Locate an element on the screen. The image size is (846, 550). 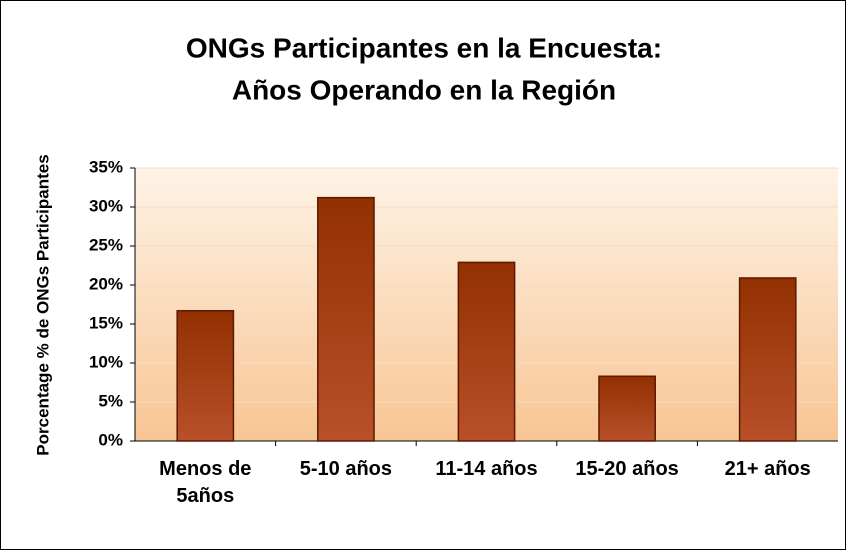
x-tick-label: 11-14 años is located at coordinates (486, 469).